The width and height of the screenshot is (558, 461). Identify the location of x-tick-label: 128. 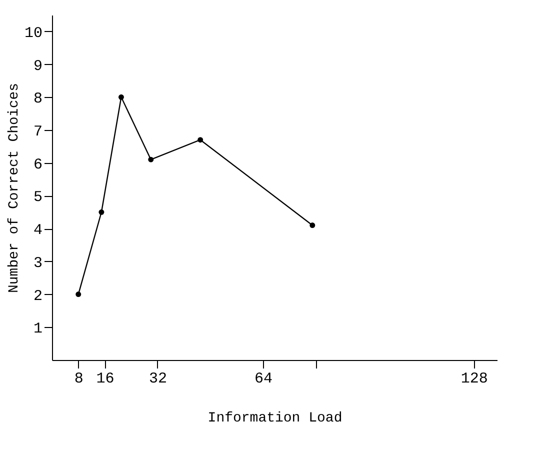
(474, 379).